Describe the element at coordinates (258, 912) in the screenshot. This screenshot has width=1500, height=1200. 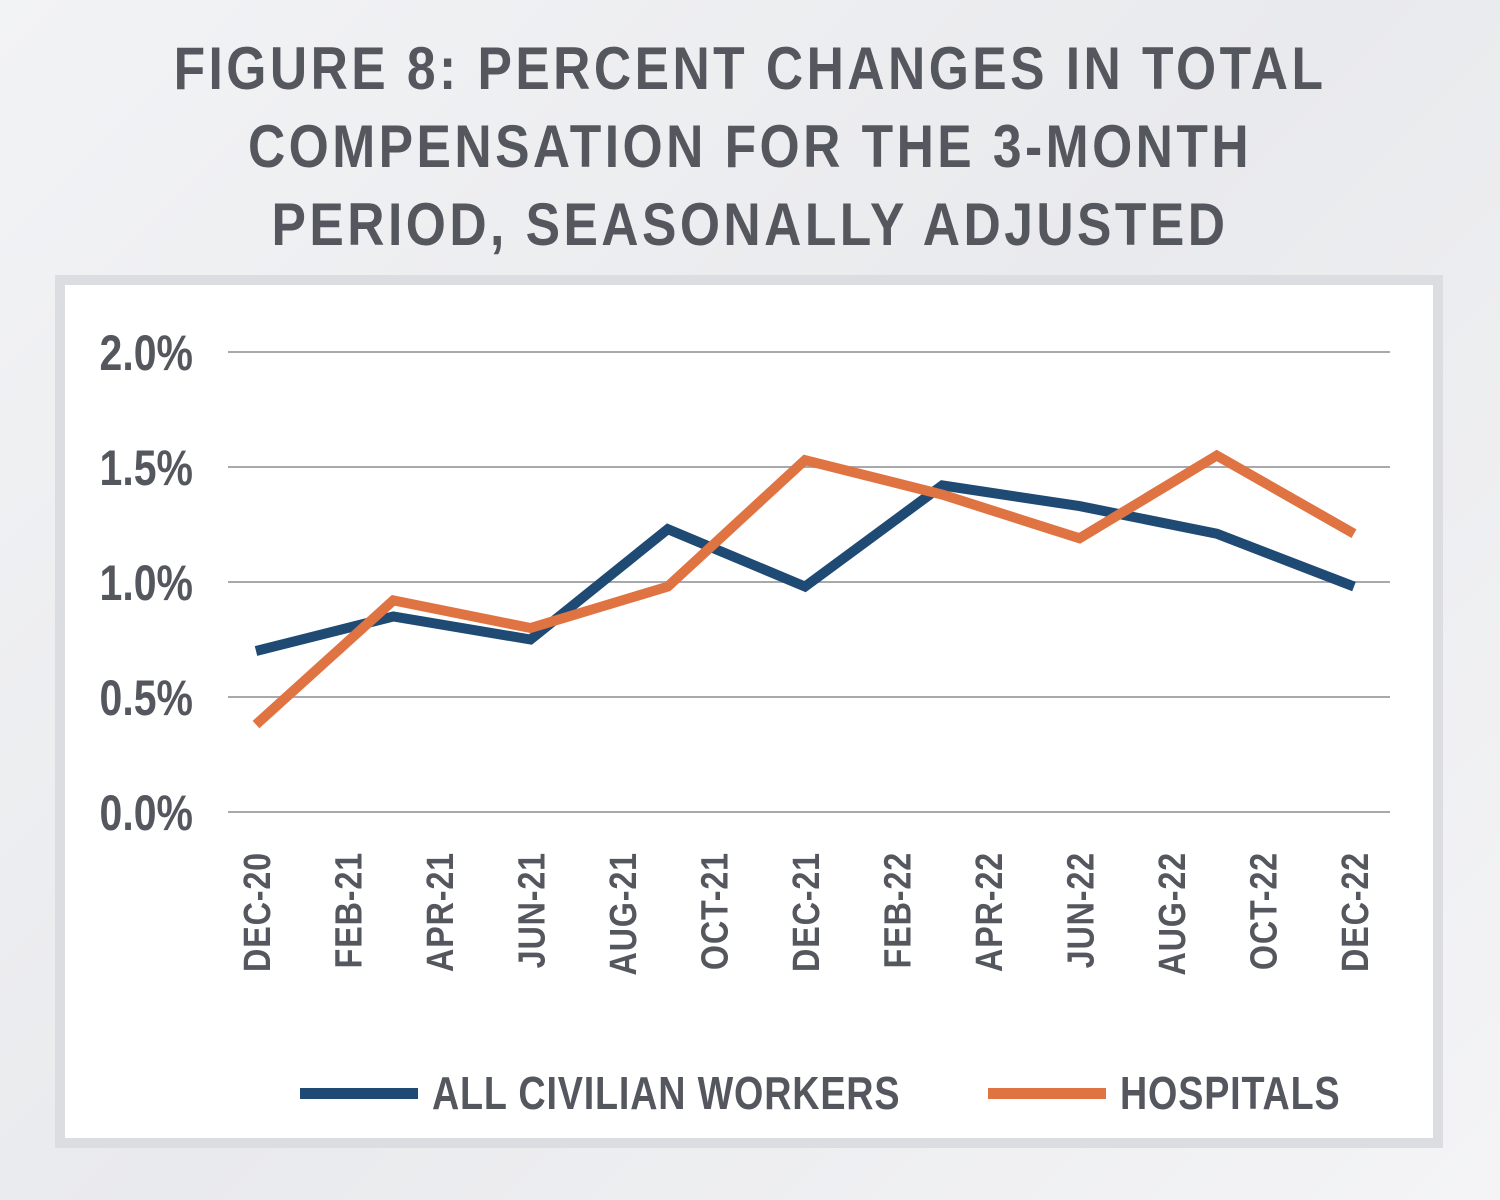
I see `x-tick-label: DEC-20` at that location.